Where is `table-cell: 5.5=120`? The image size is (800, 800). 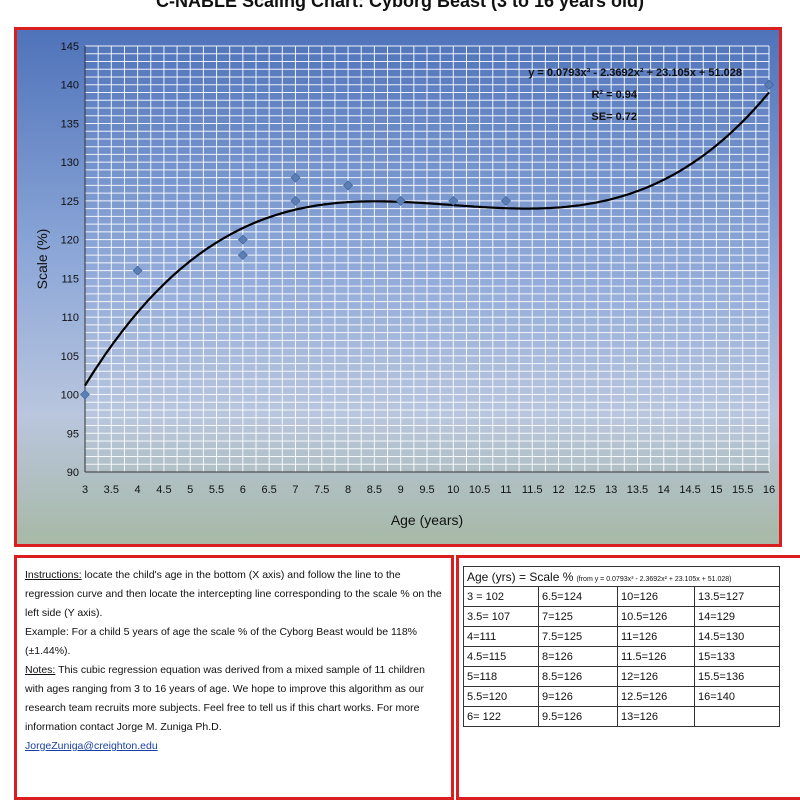 table-cell: 5.5=120 is located at coordinates (501, 696).